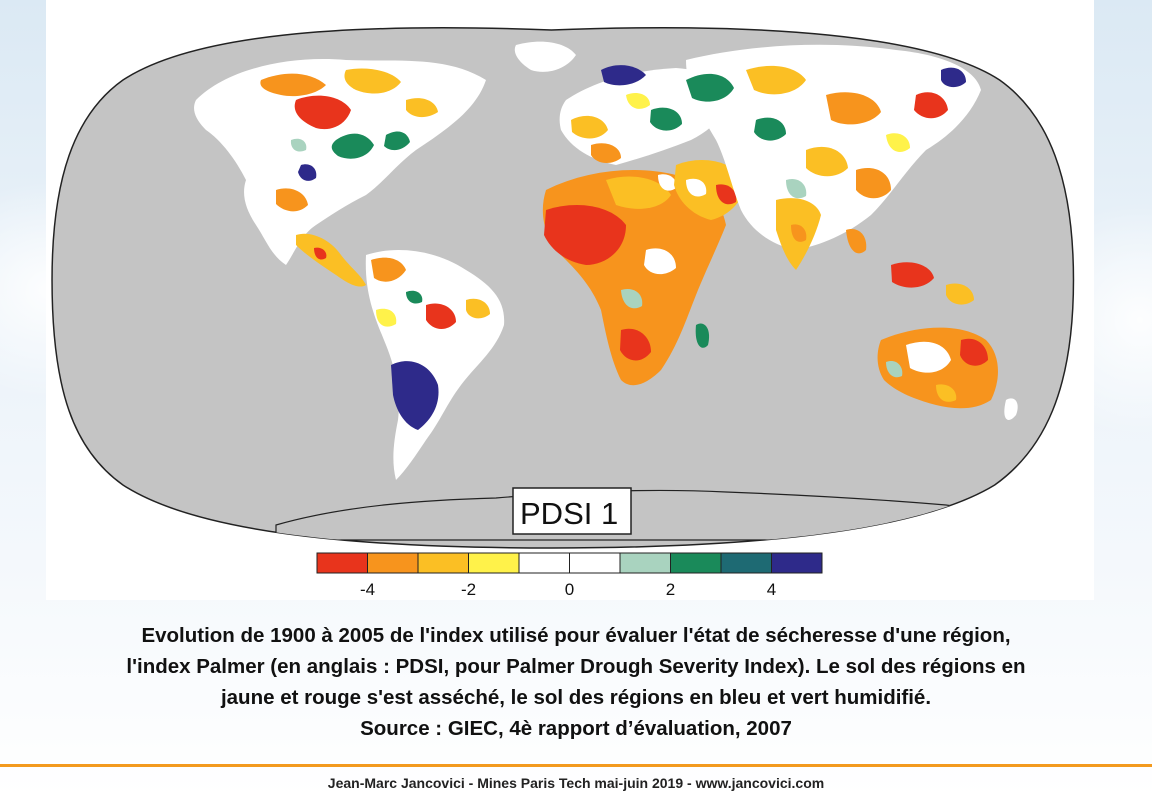  Describe the element at coordinates (545, 56) in the screenshot. I see `greenland` at that location.